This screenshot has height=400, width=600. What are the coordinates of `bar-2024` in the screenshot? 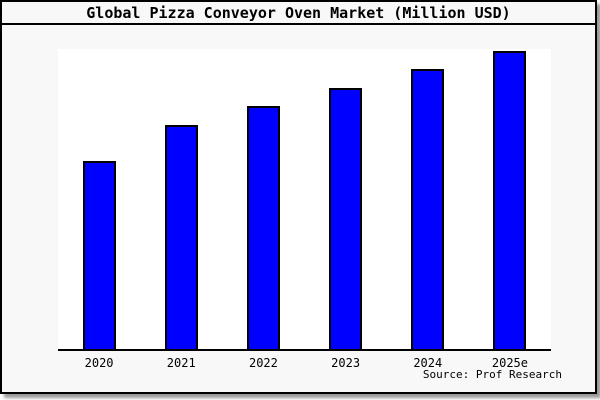 It's located at (428, 208).